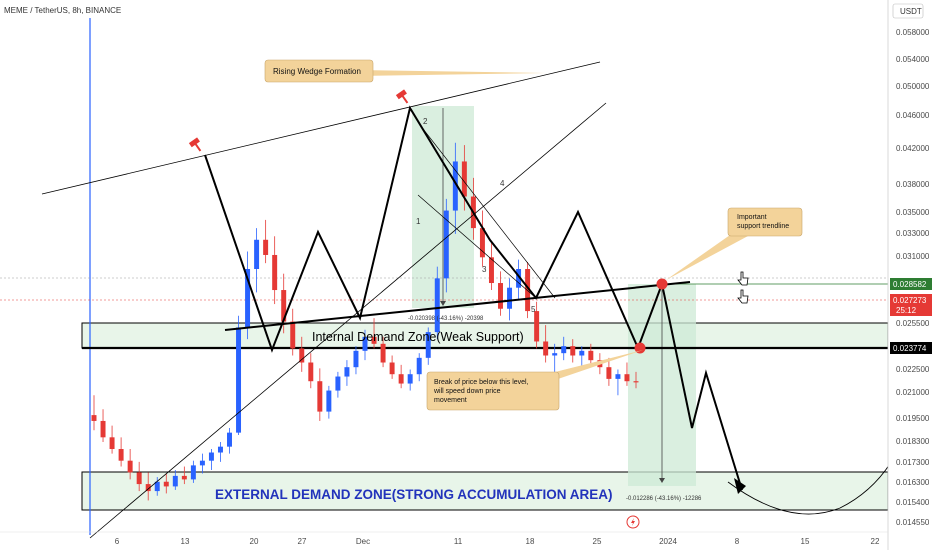 The width and height of the screenshot is (932, 550). What do you see at coordinates (321, 128) in the screenshot?
I see `wedge-upper-line` at bounding box center [321, 128].